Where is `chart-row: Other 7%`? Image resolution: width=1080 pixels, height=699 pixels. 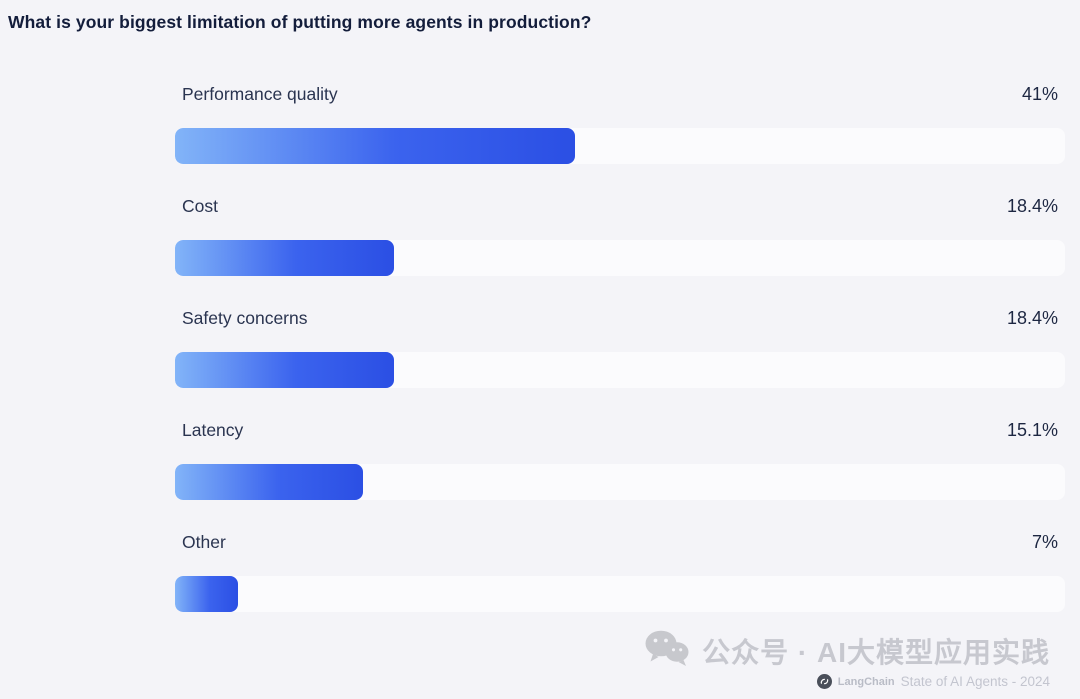 chart-row: Other 7% is located at coordinates (620, 572).